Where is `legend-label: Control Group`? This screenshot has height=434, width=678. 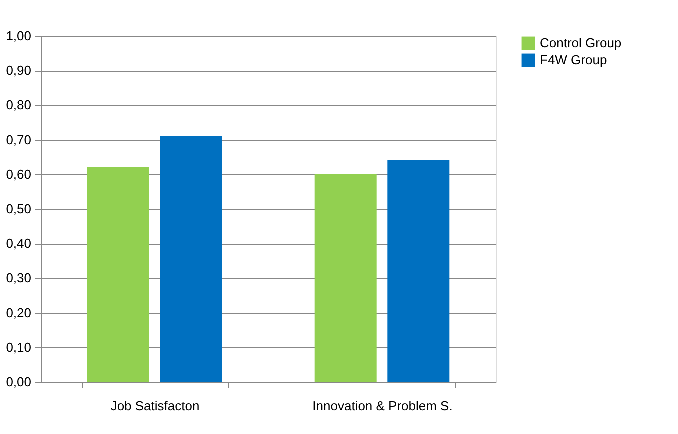
legend-label: Control Group is located at coordinates (581, 43).